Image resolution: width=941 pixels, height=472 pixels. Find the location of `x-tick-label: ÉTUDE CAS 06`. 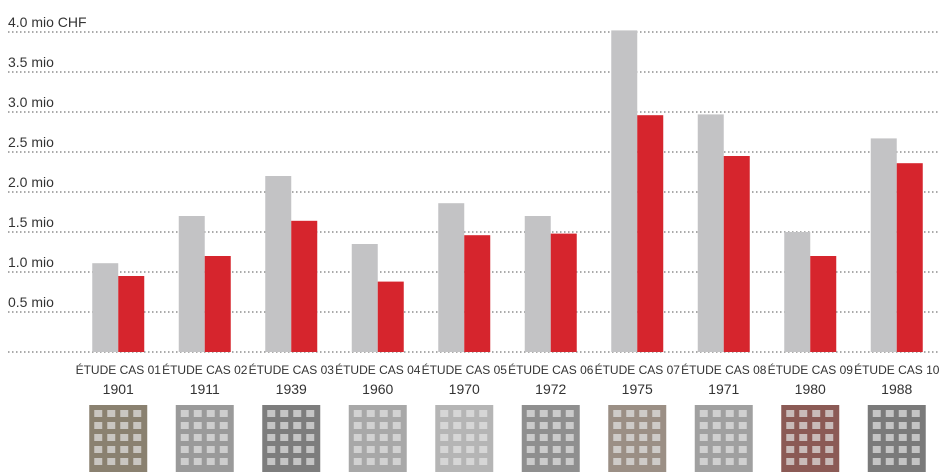

x-tick-label: ÉTUDE CAS 06 is located at coordinates (551, 369).